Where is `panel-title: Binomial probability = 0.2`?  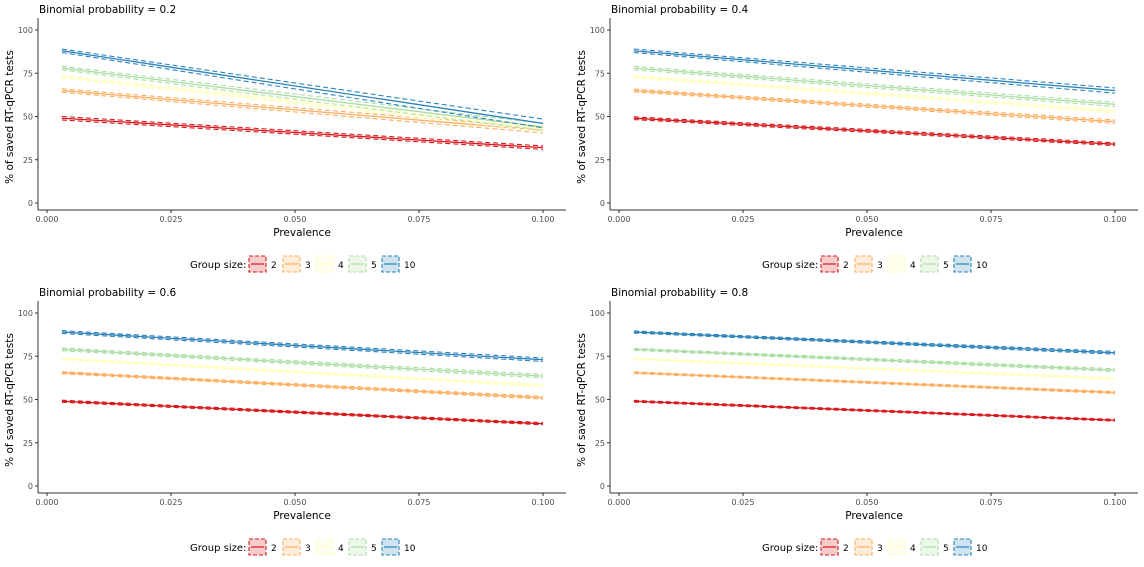 panel-title: Binomial probability = 0.2 is located at coordinates (107, 10).